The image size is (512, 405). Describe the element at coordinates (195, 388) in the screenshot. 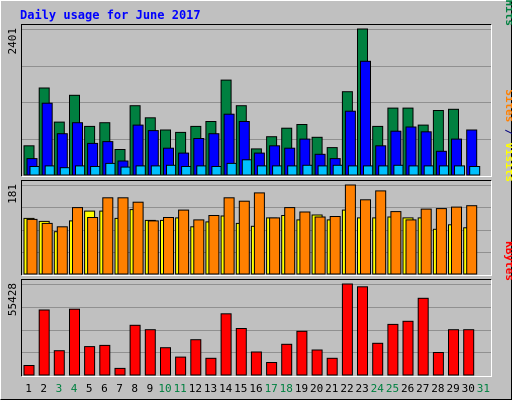

I see `x-tick-label: 12` at that location.